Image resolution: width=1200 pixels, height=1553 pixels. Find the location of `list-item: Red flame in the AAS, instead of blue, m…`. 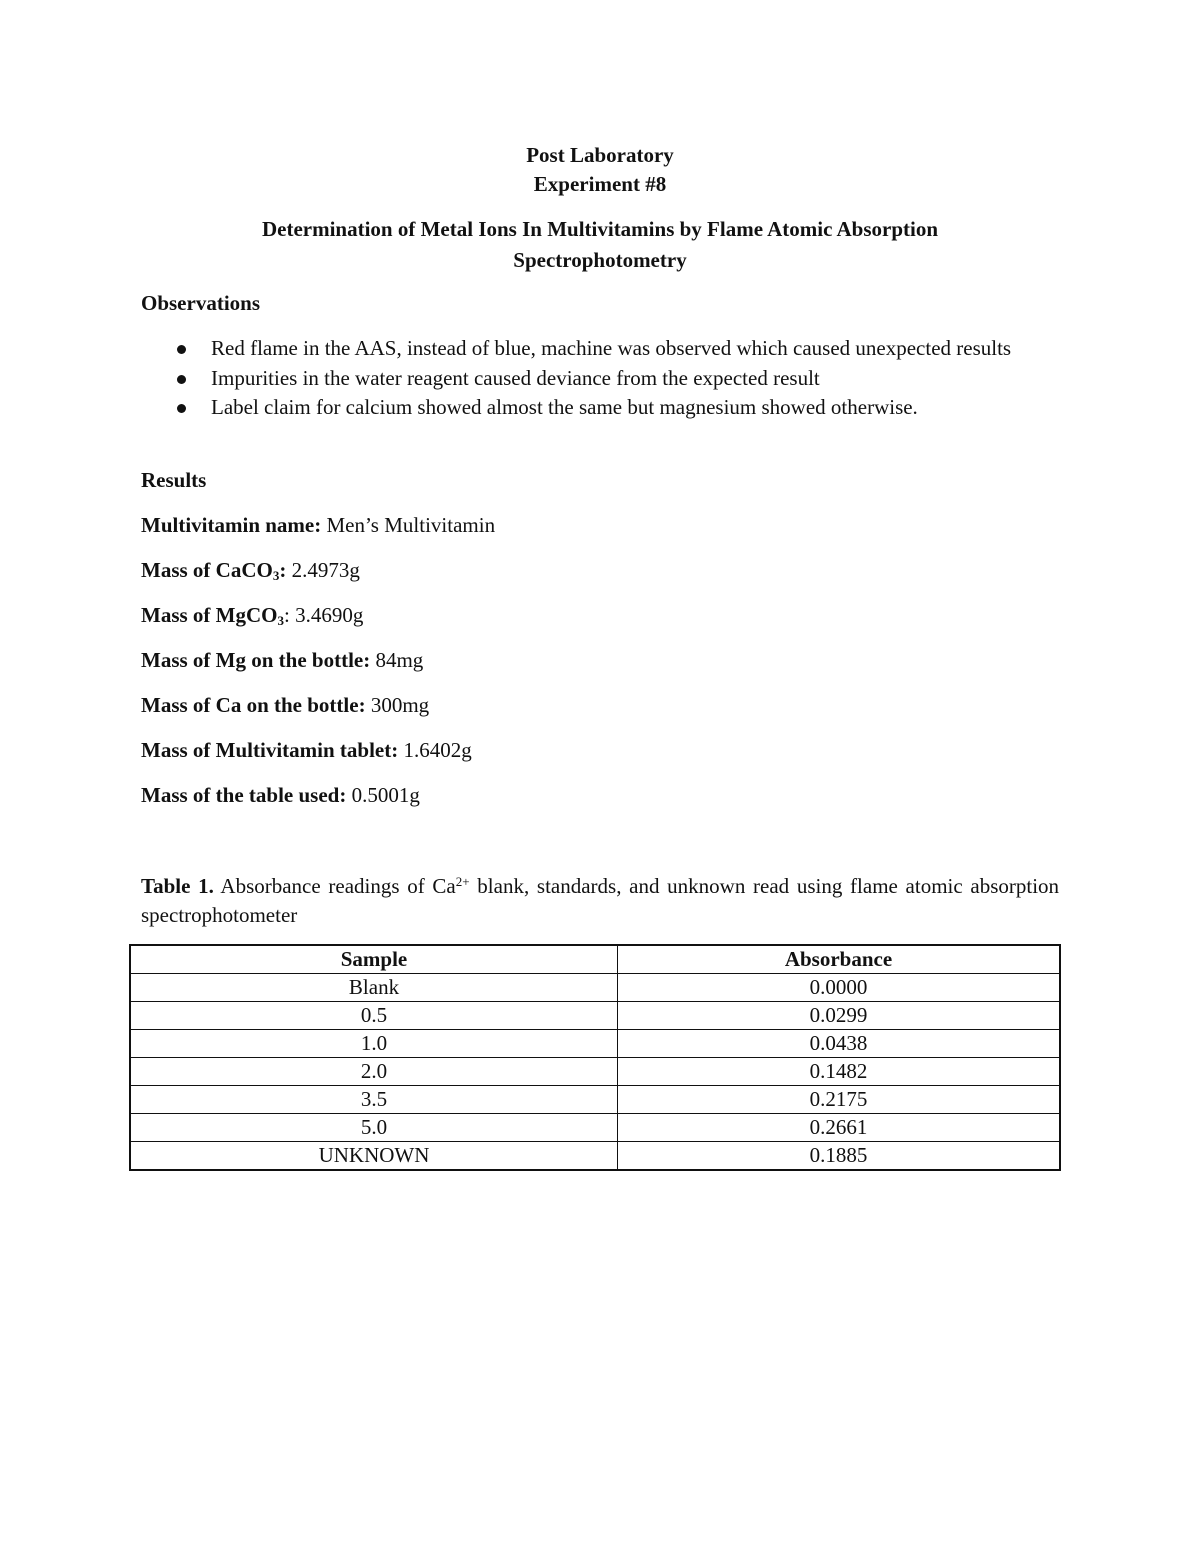

list-item: Red flame in the AAS, instead of blue, m… is located at coordinates (606, 349).